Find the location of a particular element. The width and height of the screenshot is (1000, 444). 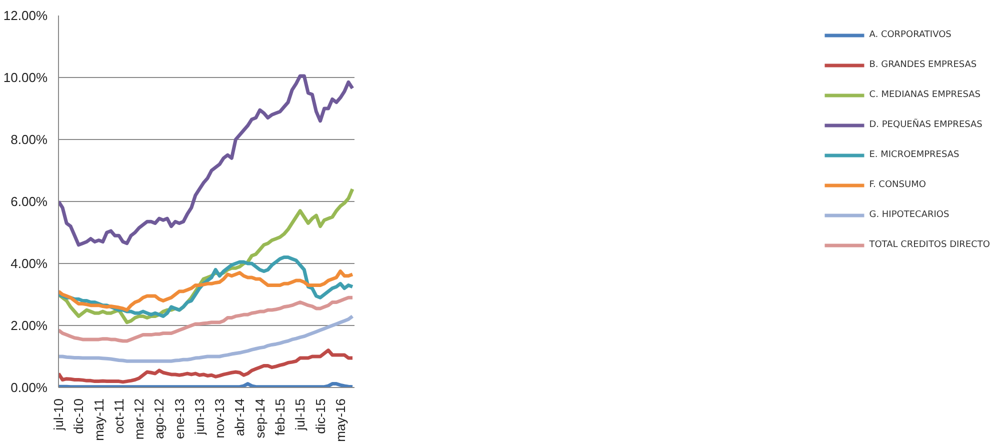

y-tick-label: 0.00% is located at coordinates (29, 387).